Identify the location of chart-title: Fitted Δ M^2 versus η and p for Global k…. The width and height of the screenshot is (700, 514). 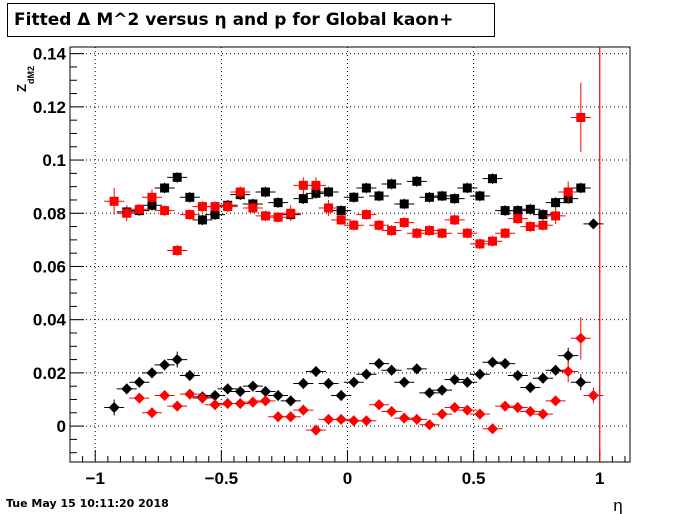
(251, 20).